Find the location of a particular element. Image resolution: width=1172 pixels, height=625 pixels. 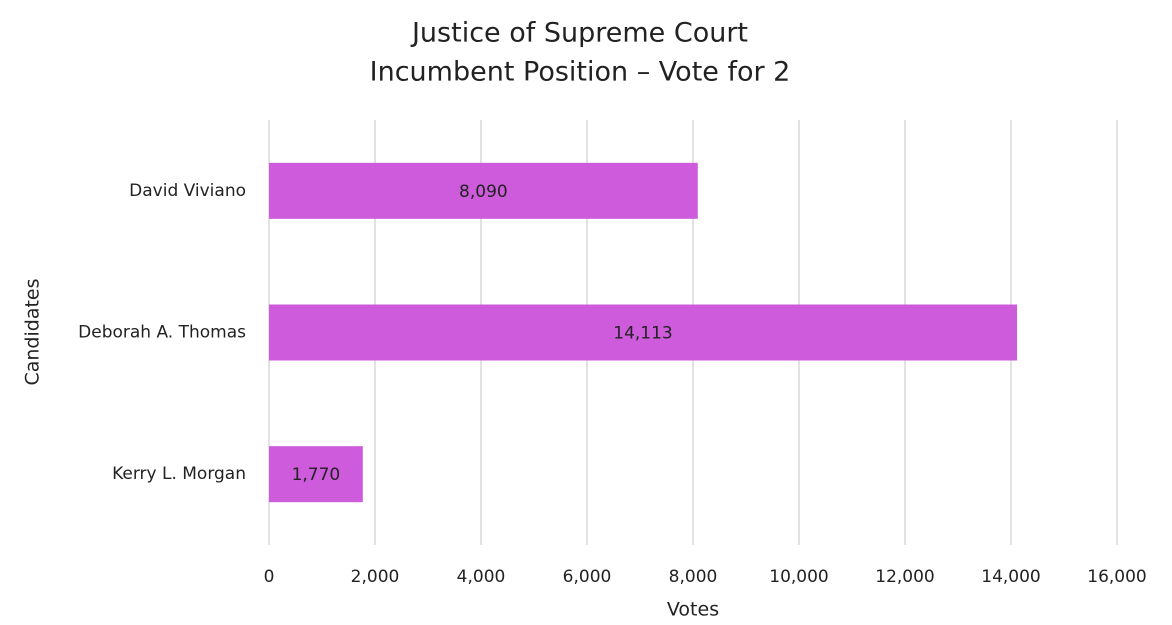

y-tick-label: David Viviano is located at coordinates (187, 191).